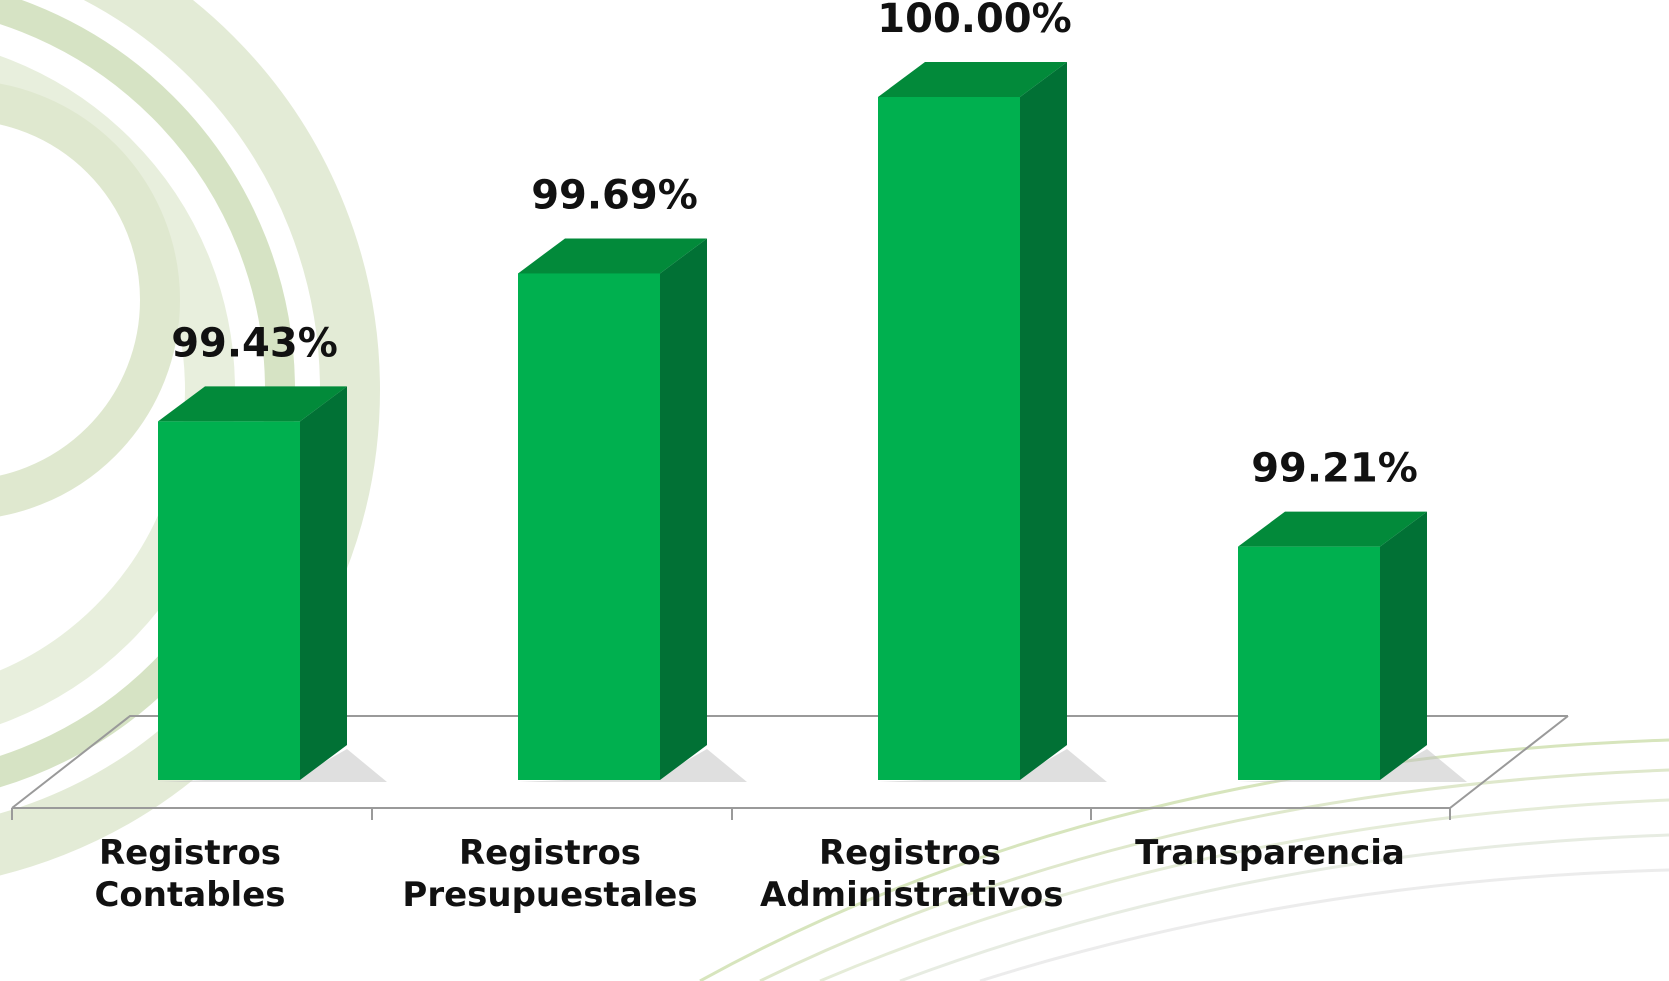 The height and width of the screenshot is (981, 1669). Describe the element at coordinates (1270, 853) in the screenshot. I see `category-label: Transparencia` at that location.